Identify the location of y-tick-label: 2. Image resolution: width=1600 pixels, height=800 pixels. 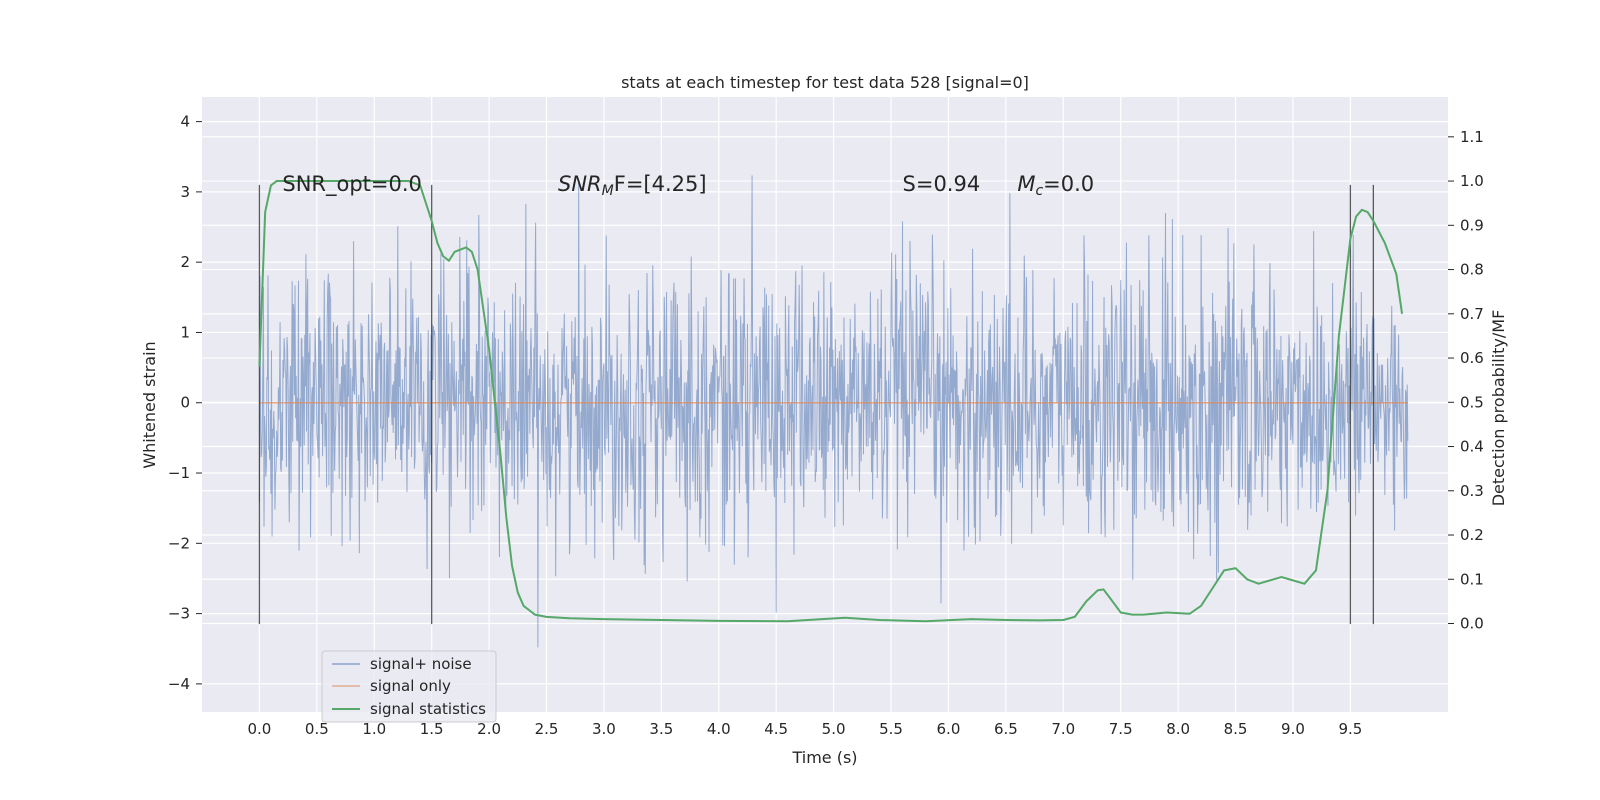
(185, 262).